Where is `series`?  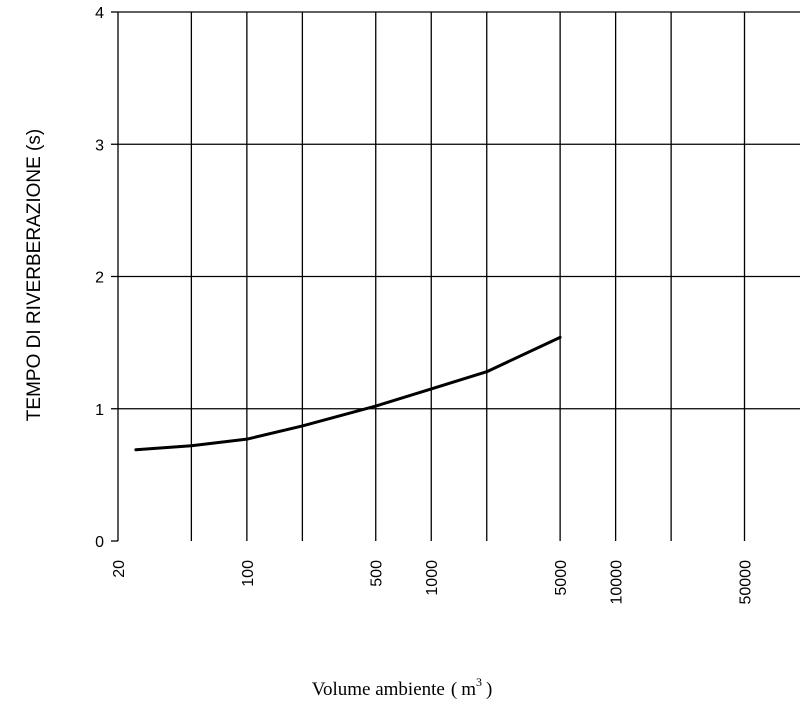 series is located at coordinates (348, 393).